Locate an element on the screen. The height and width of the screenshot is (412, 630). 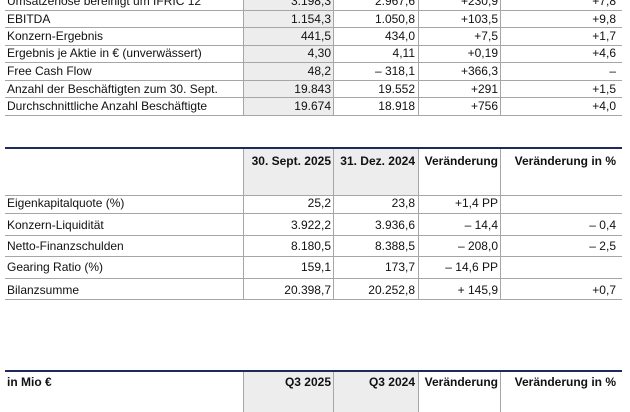
cell: 19.674 is located at coordinates (312, 106).